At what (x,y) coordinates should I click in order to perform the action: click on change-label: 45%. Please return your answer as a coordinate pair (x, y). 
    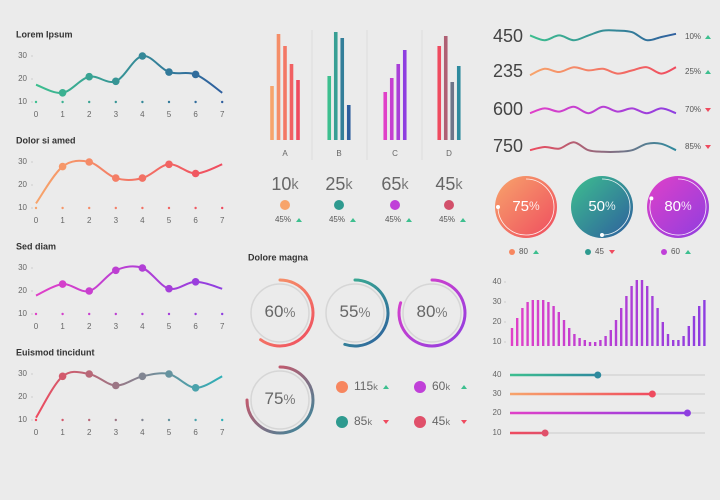
    Looking at the image, I should click on (447, 219).